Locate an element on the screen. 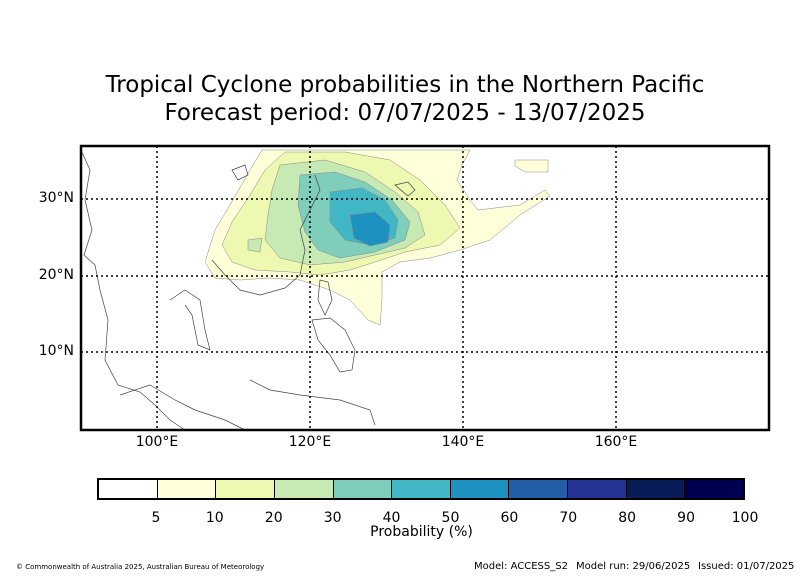  colorbar-tick-90: 90 is located at coordinates (686, 518).